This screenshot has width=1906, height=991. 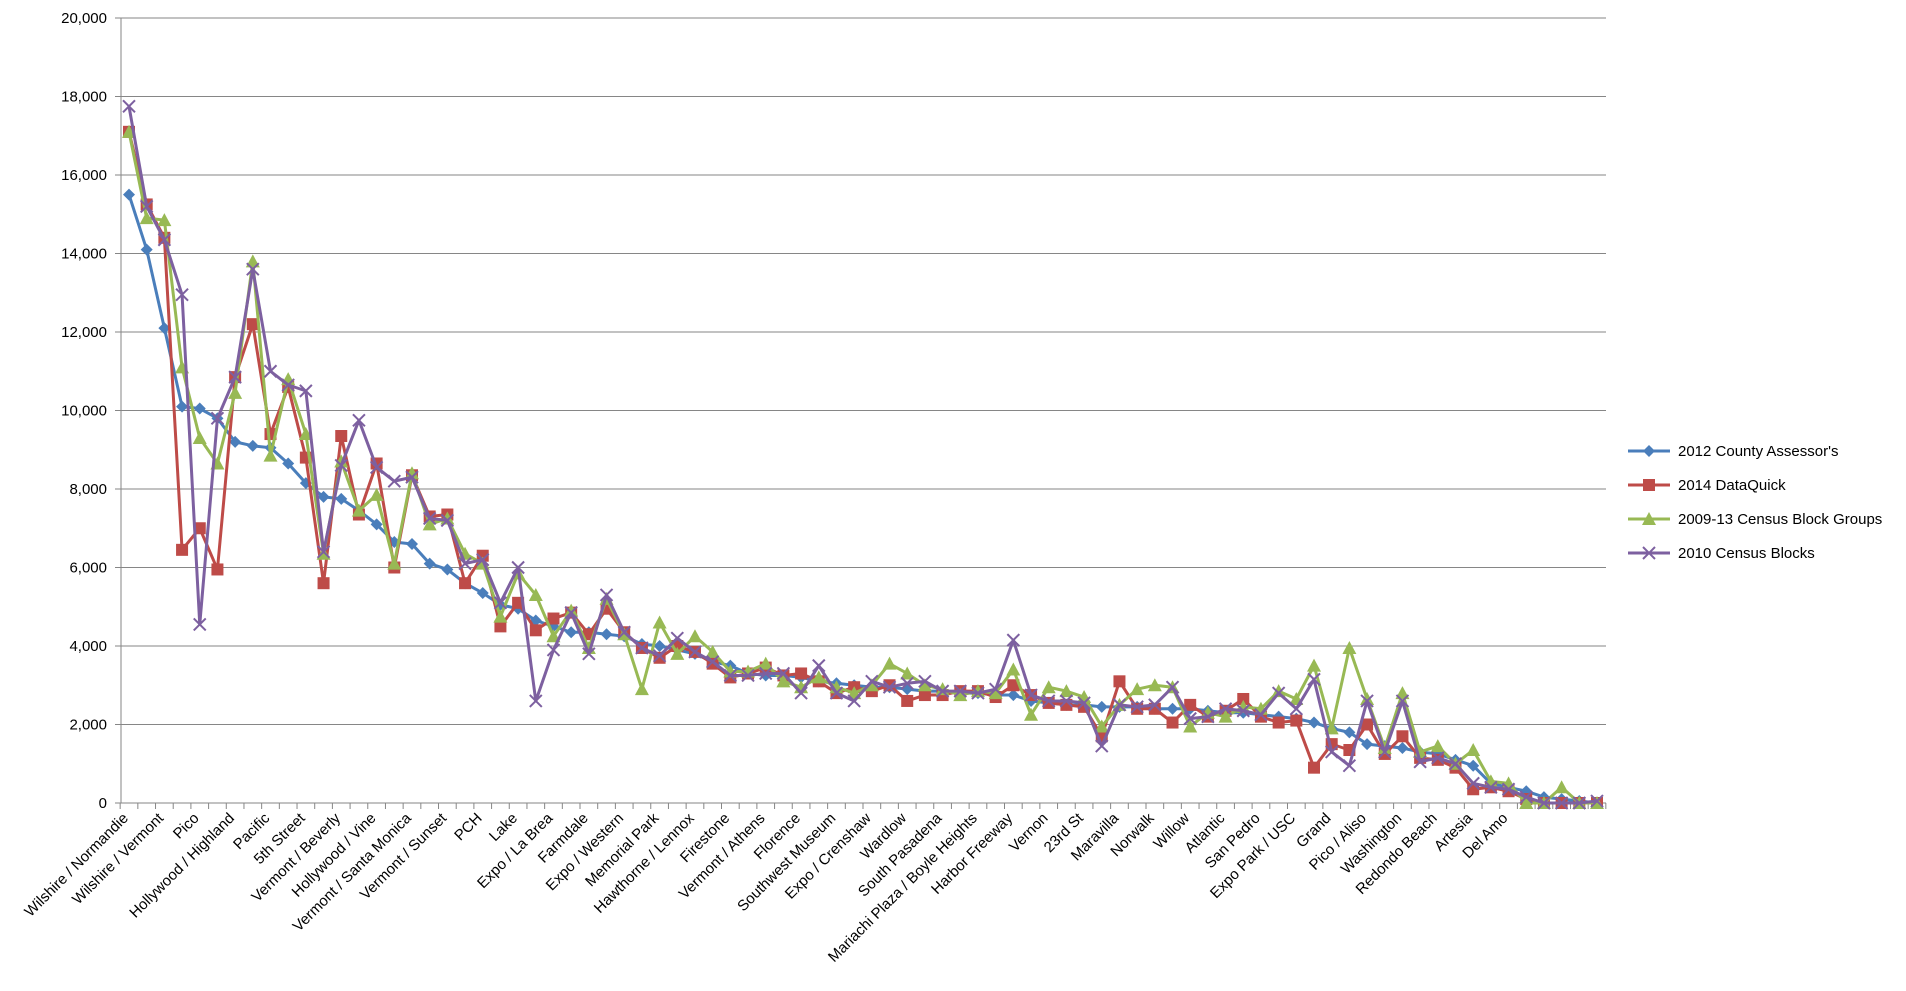 I want to click on x-tick-label: PCH, so click(x=468, y=827).